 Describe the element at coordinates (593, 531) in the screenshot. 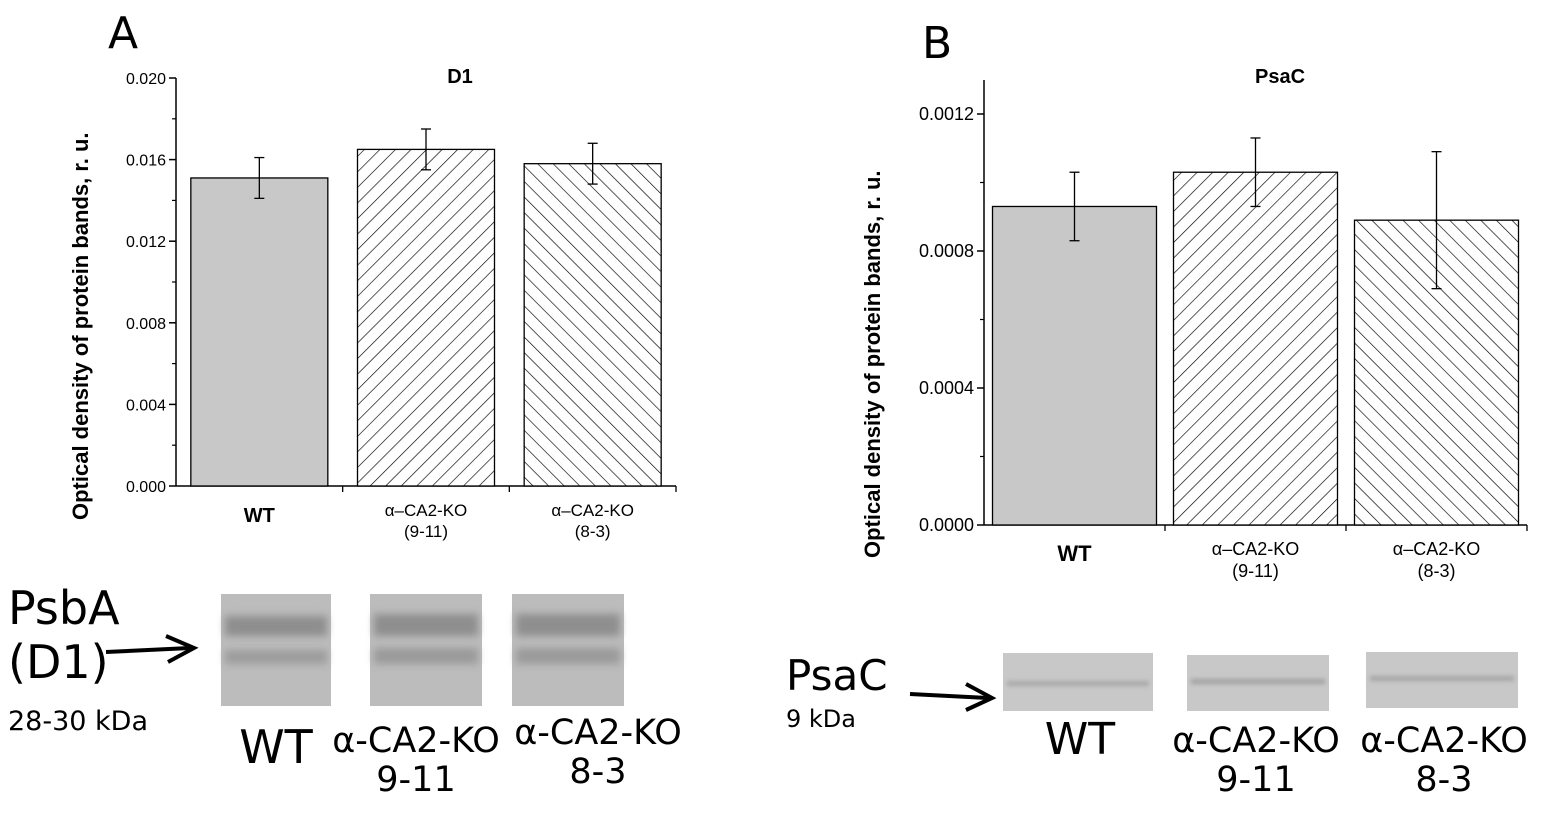

I see `chart-a-x-category-sublabel: (8-3)` at that location.